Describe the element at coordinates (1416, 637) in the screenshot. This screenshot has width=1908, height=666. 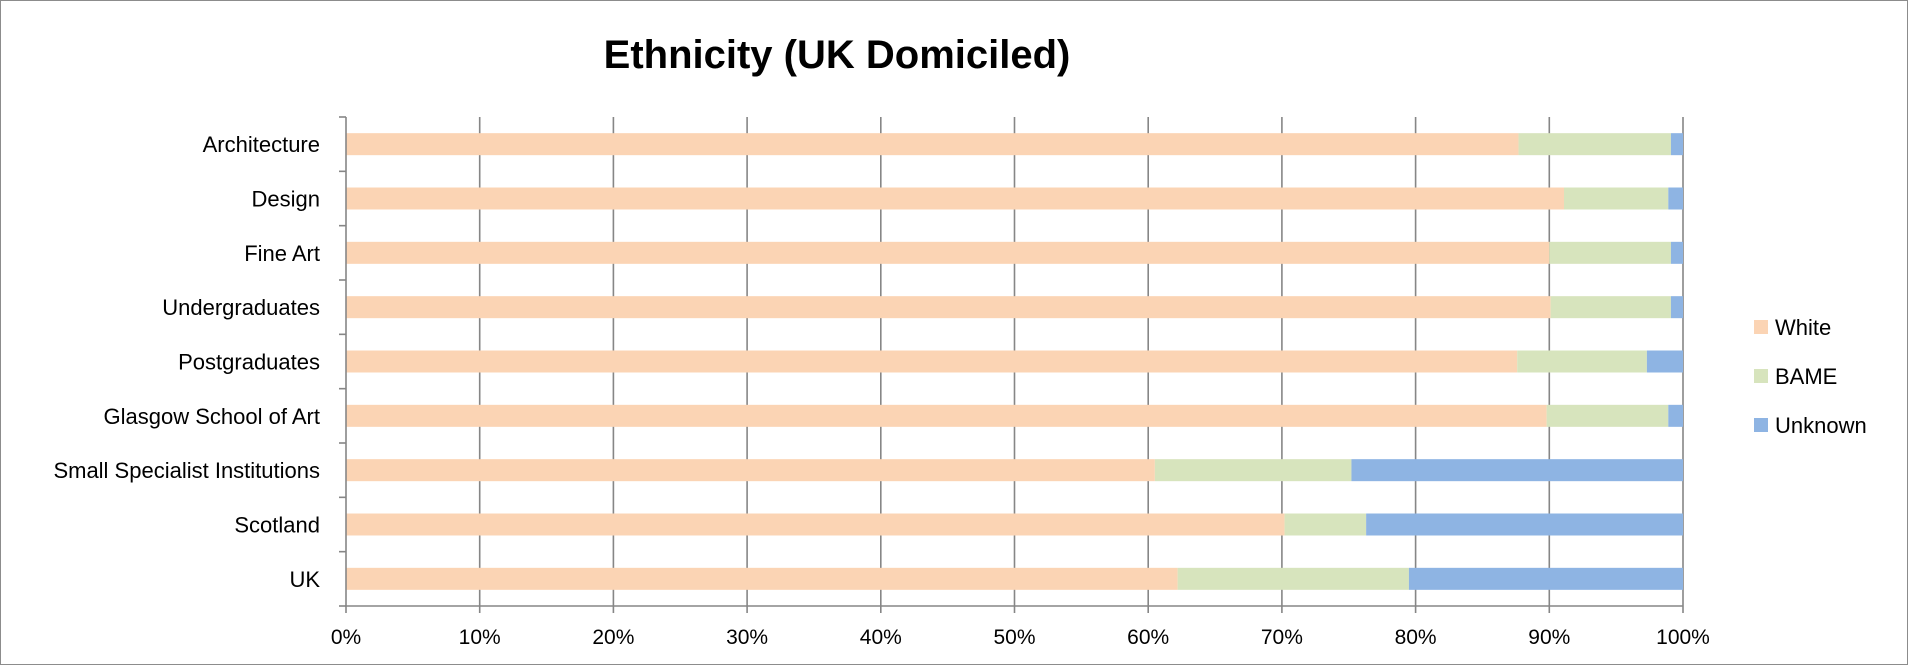
I see `x-tick-label: 80%` at that location.